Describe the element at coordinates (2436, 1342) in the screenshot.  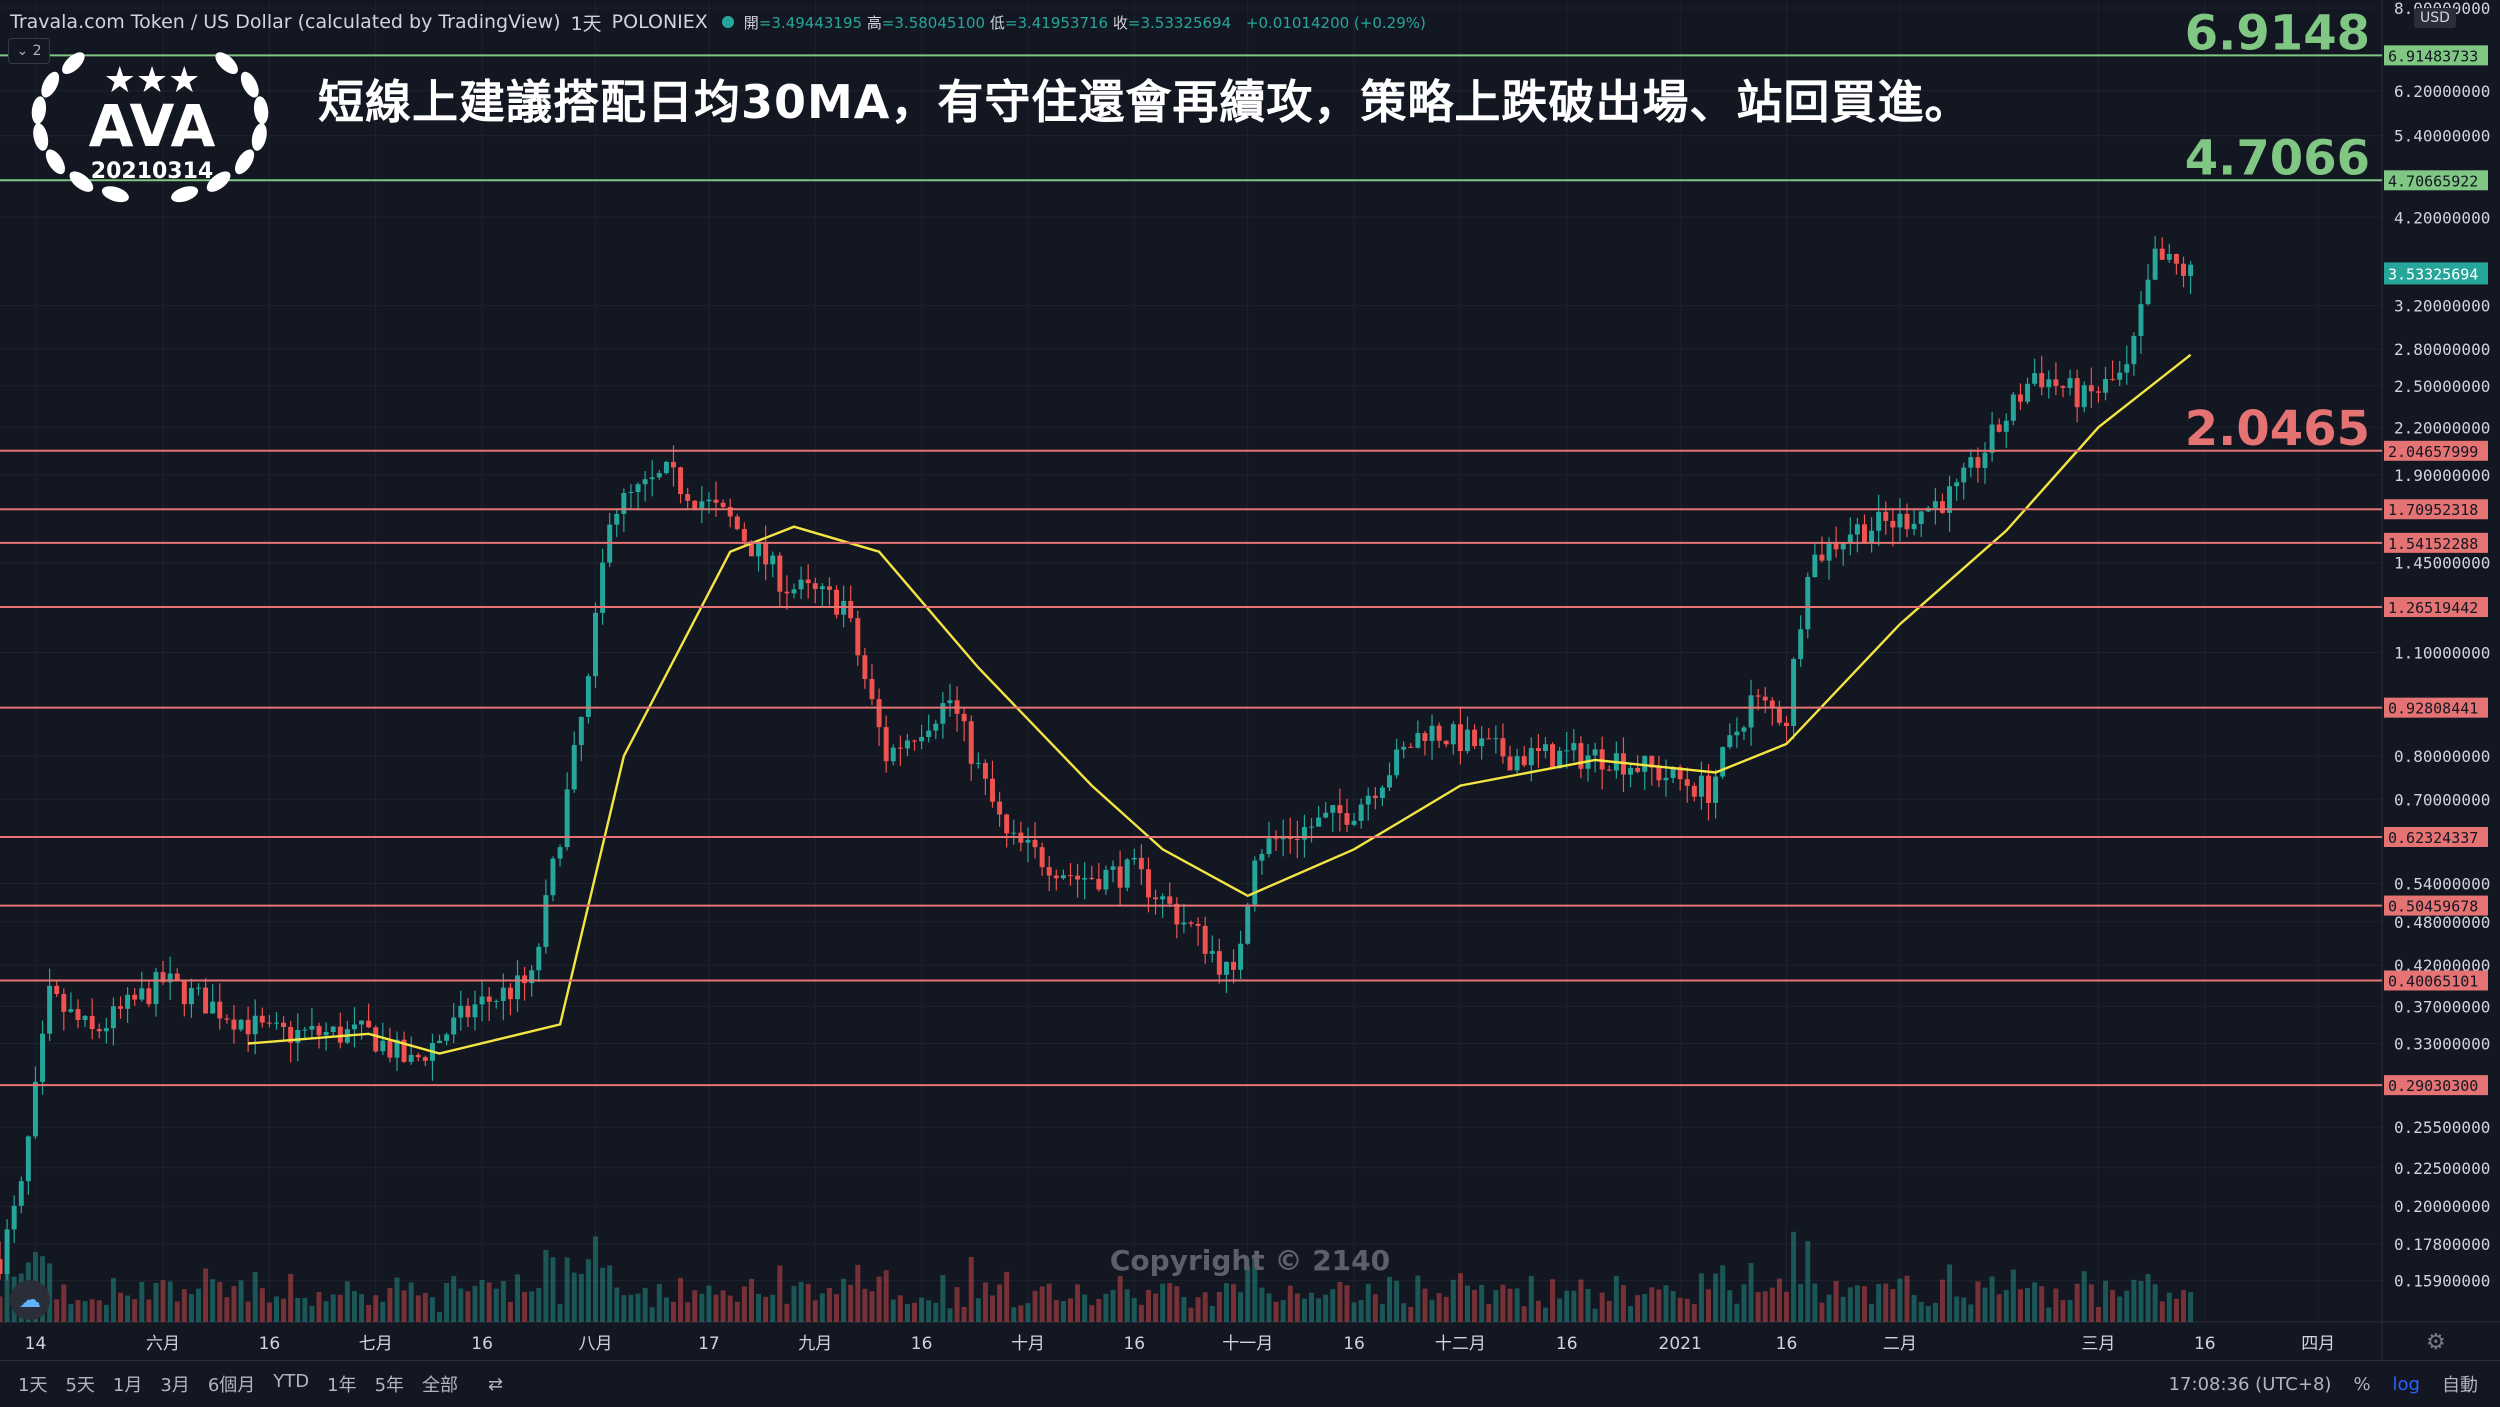
I see `gear-icon: ⚙` at that location.